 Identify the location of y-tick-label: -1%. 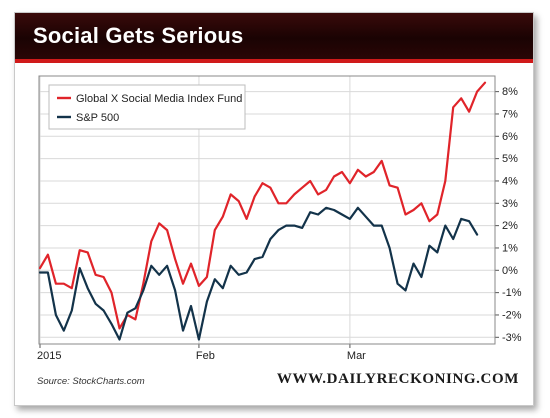
(512, 293).